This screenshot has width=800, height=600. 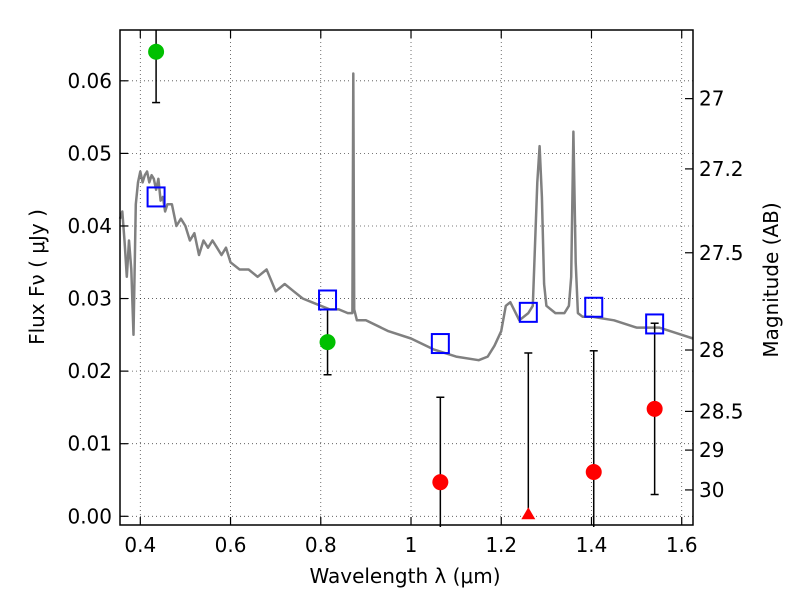 What do you see at coordinates (711, 99) in the screenshot?
I see `magnitude-tick-label: 27` at bounding box center [711, 99].